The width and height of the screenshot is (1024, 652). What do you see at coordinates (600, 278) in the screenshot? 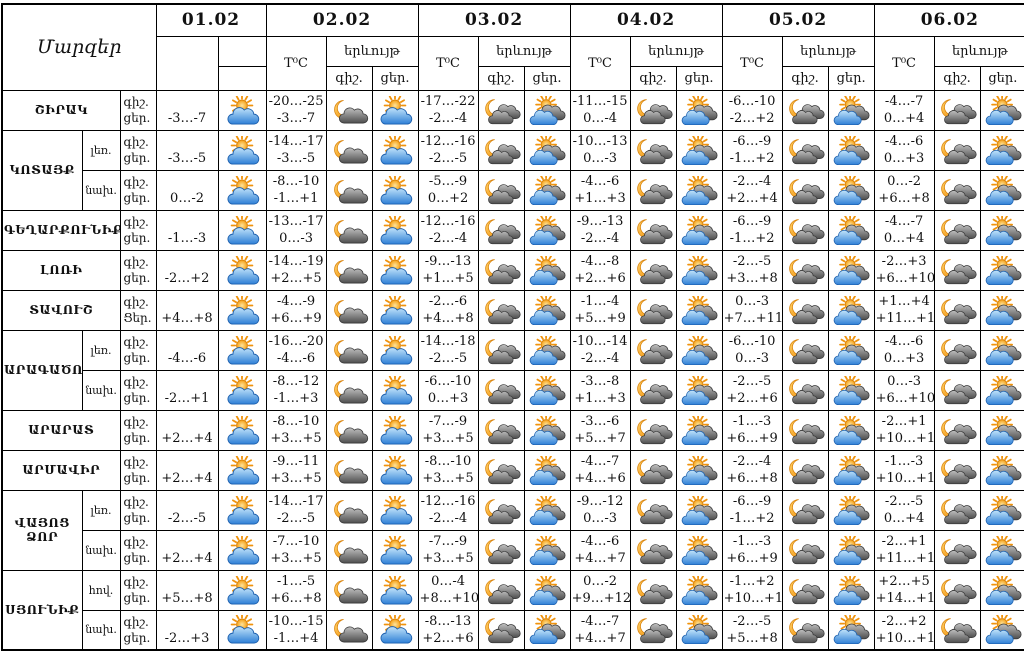
I see `day-temp: +2…+6` at bounding box center [600, 278].